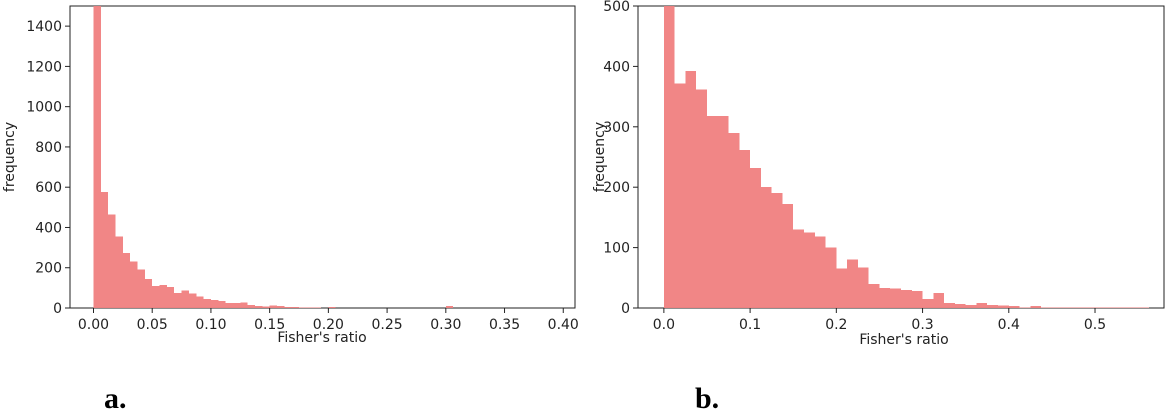 The height and width of the screenshot is (414, 1170). I want to click on x-tick-label: 0.30, so click(445, 325).